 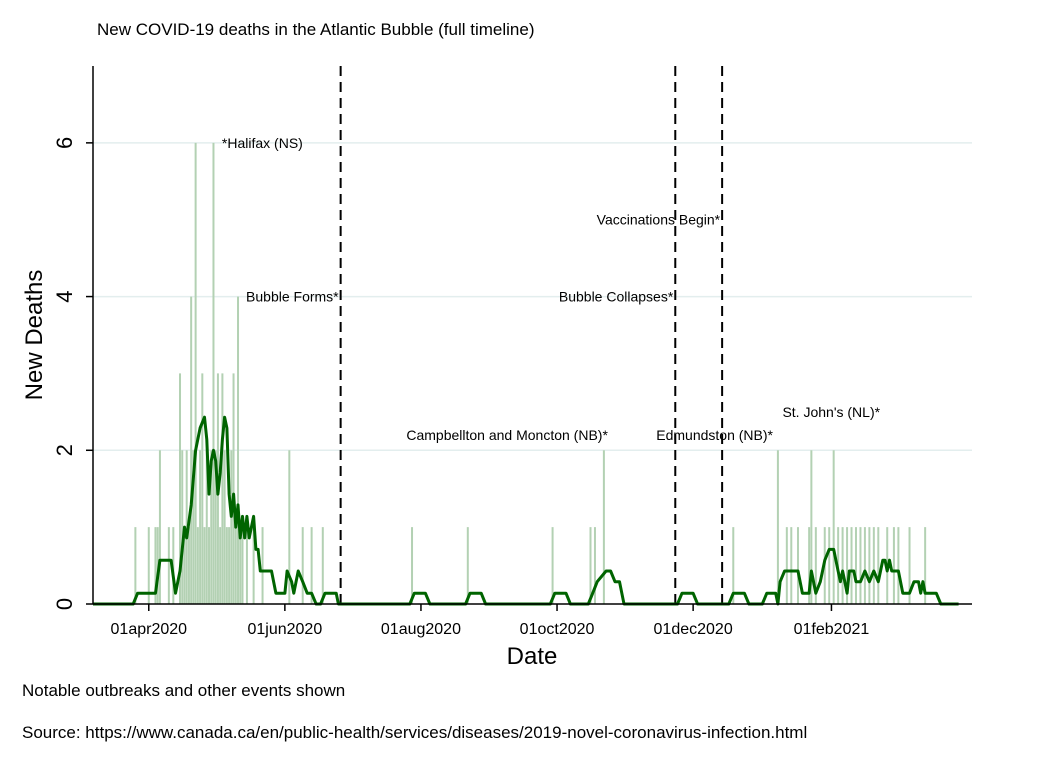 What do you see at coordinates (832, 629) in the screenshot?
I see `x-tick-label-01feb2021: 01feb2021` at bounding box center [832, 629].